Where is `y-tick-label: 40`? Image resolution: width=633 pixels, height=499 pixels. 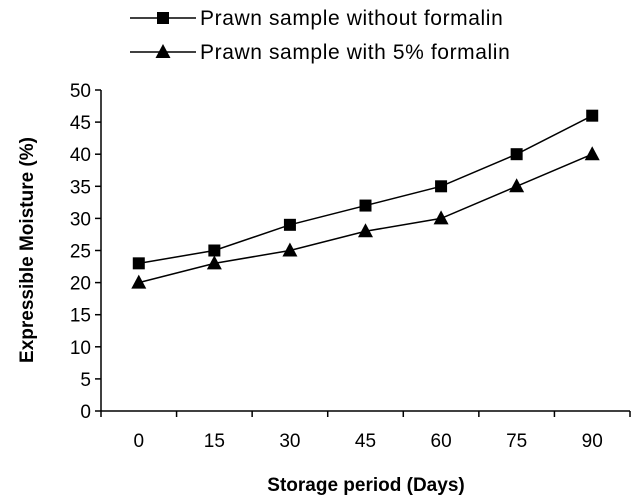
y-tick-label: 40 is located at coordinates (80, 155).